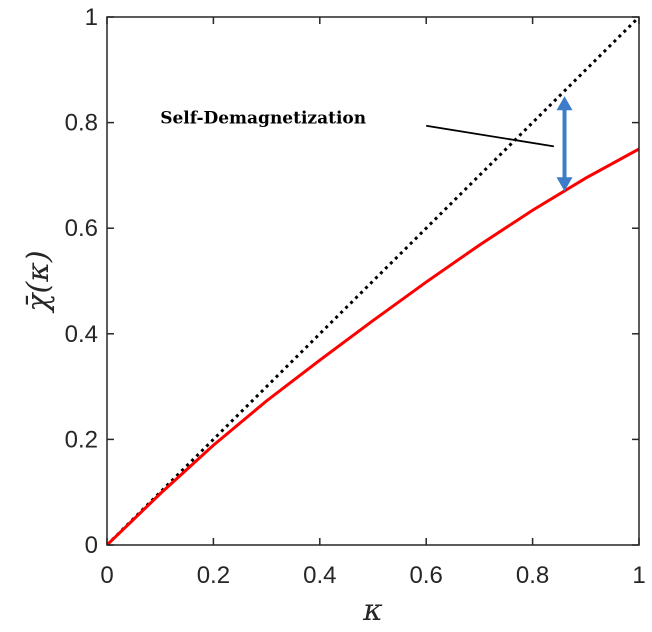 The height and width of the screenshot is (632, 652). I want to click on arrow-head-bottom, so click(564, 184).